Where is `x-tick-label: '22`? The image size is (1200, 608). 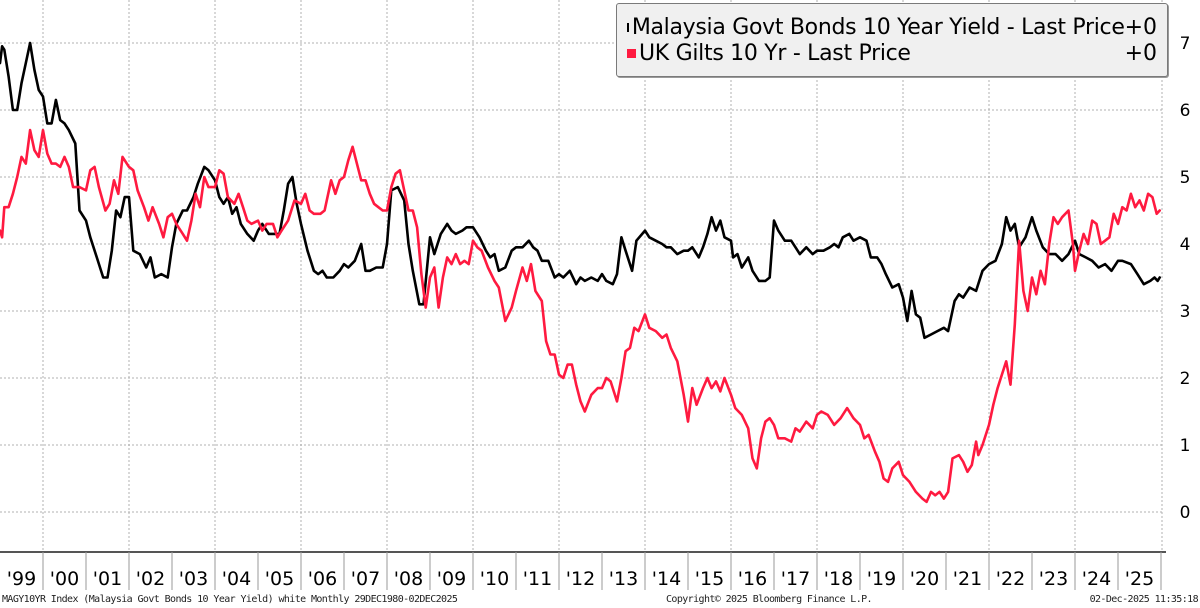 x-tick-label: '22 is located at coordinates (1010, 579).